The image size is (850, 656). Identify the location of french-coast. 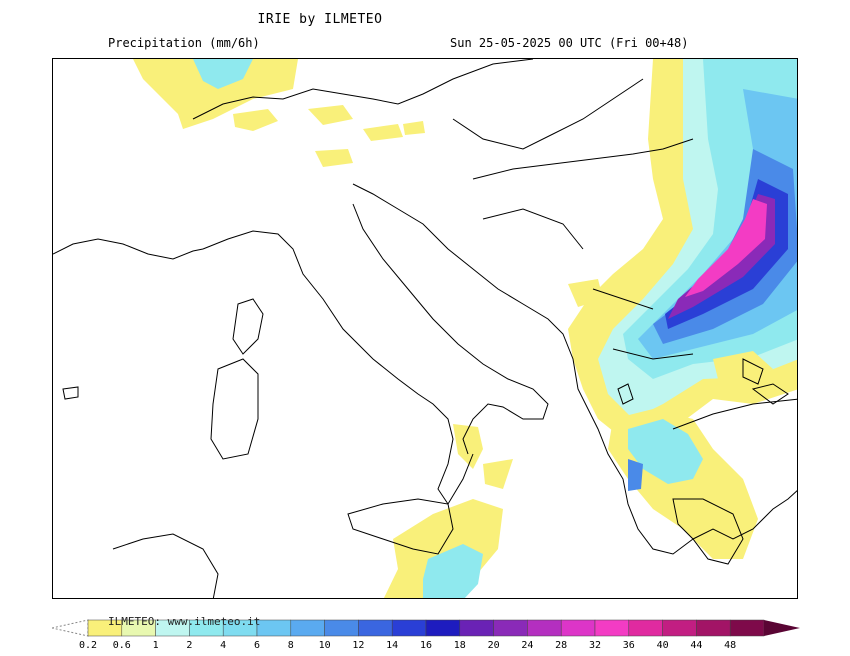
(128, 249).